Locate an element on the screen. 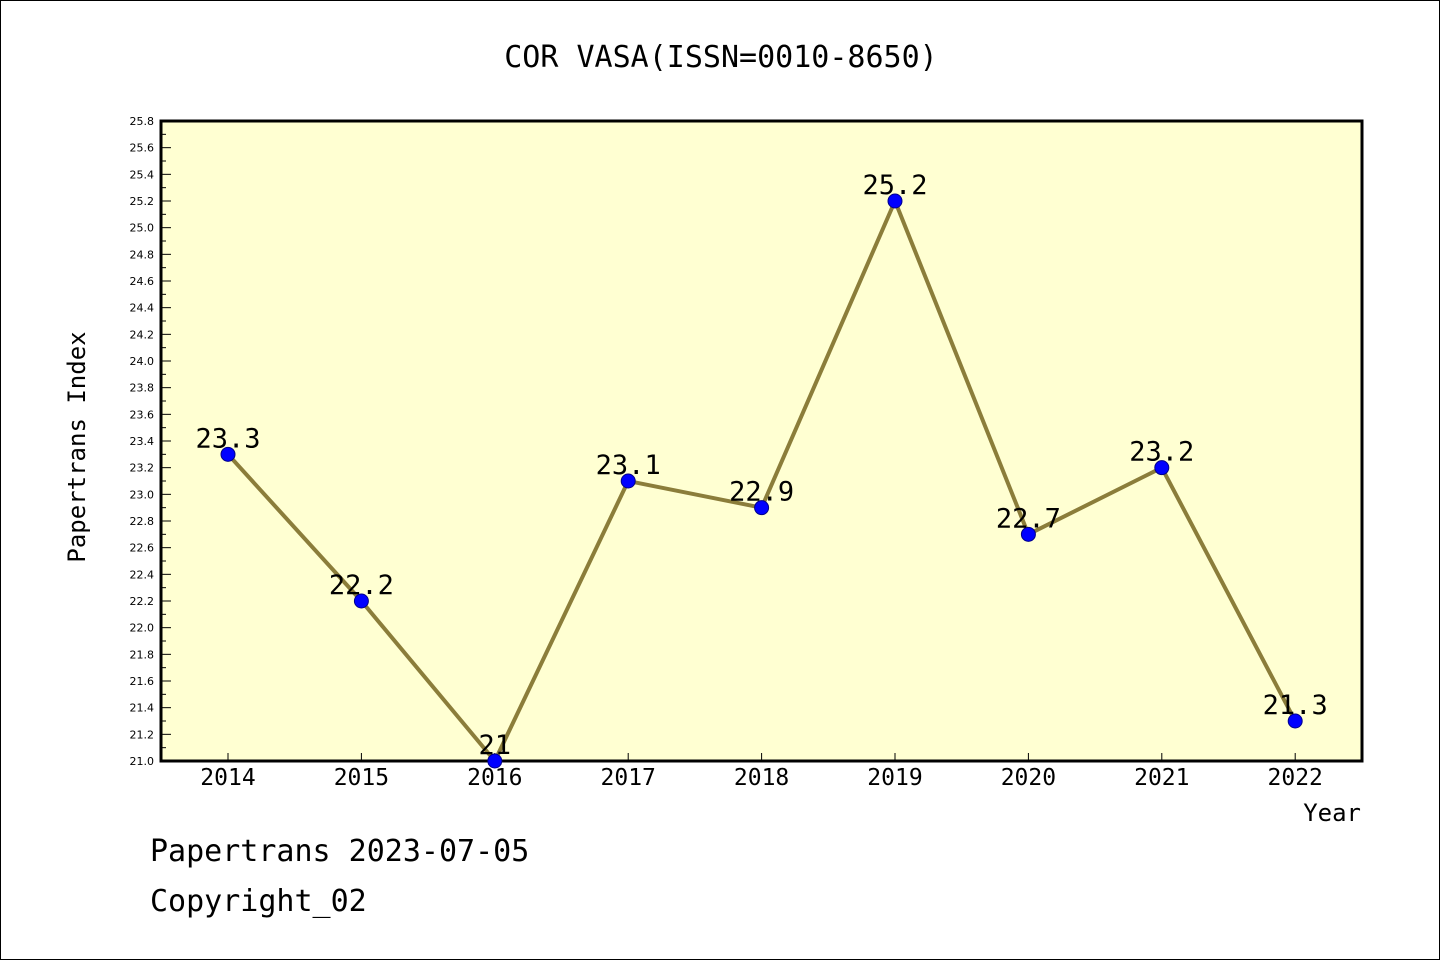  y-tick-label: 23.8 is located at coordinates (142, 388).